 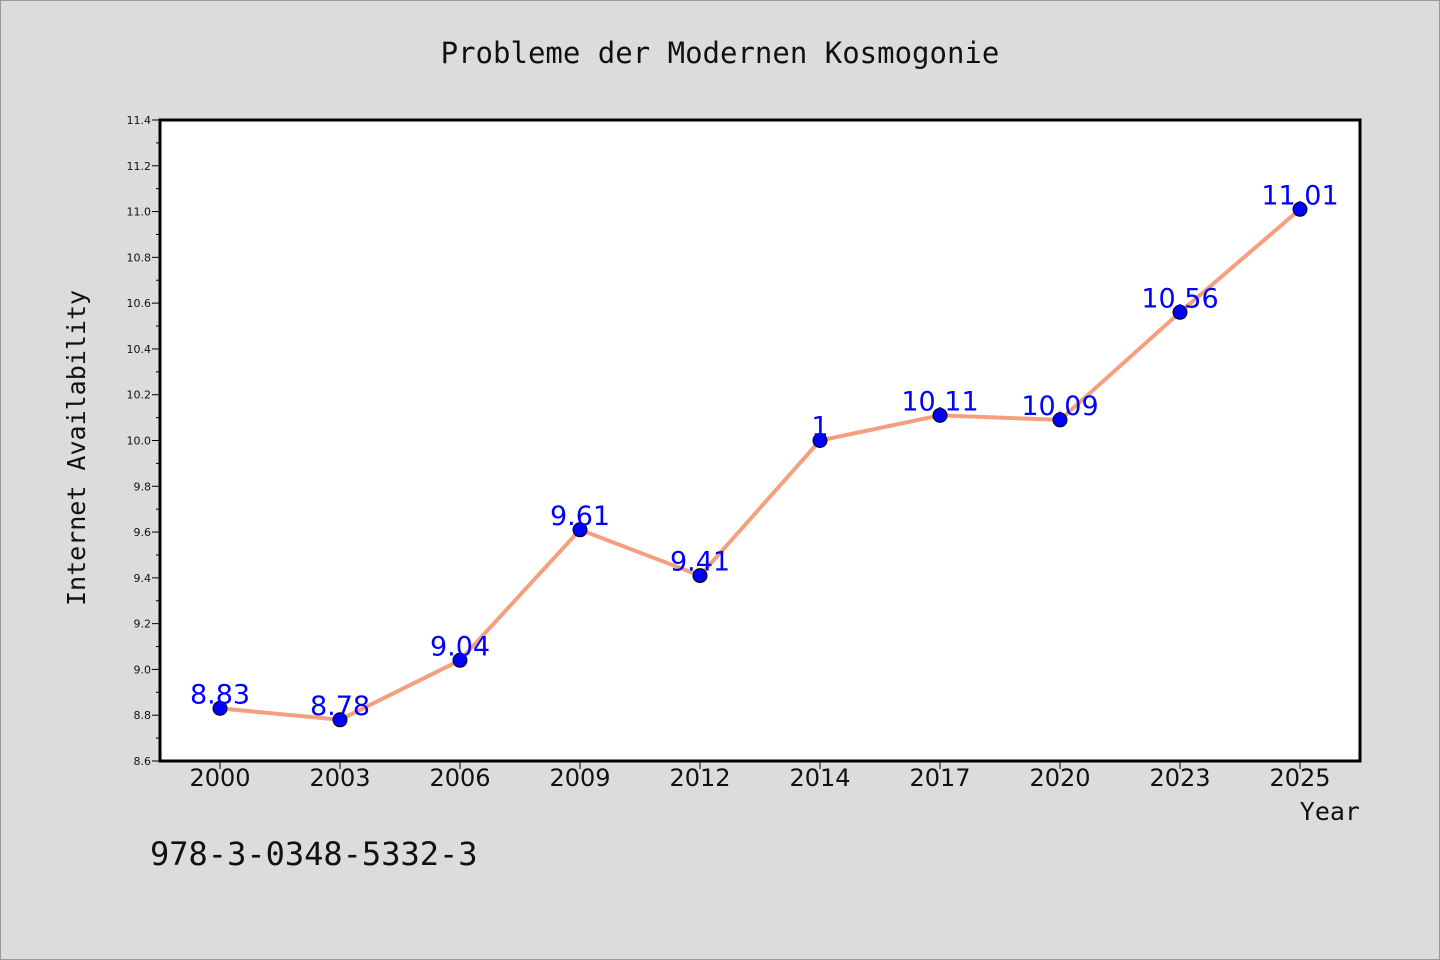 What do you see at coordinates (1330, 811) in the screenshot?
I see `x-axis-label: Year` at bounding box center [1330, 811].